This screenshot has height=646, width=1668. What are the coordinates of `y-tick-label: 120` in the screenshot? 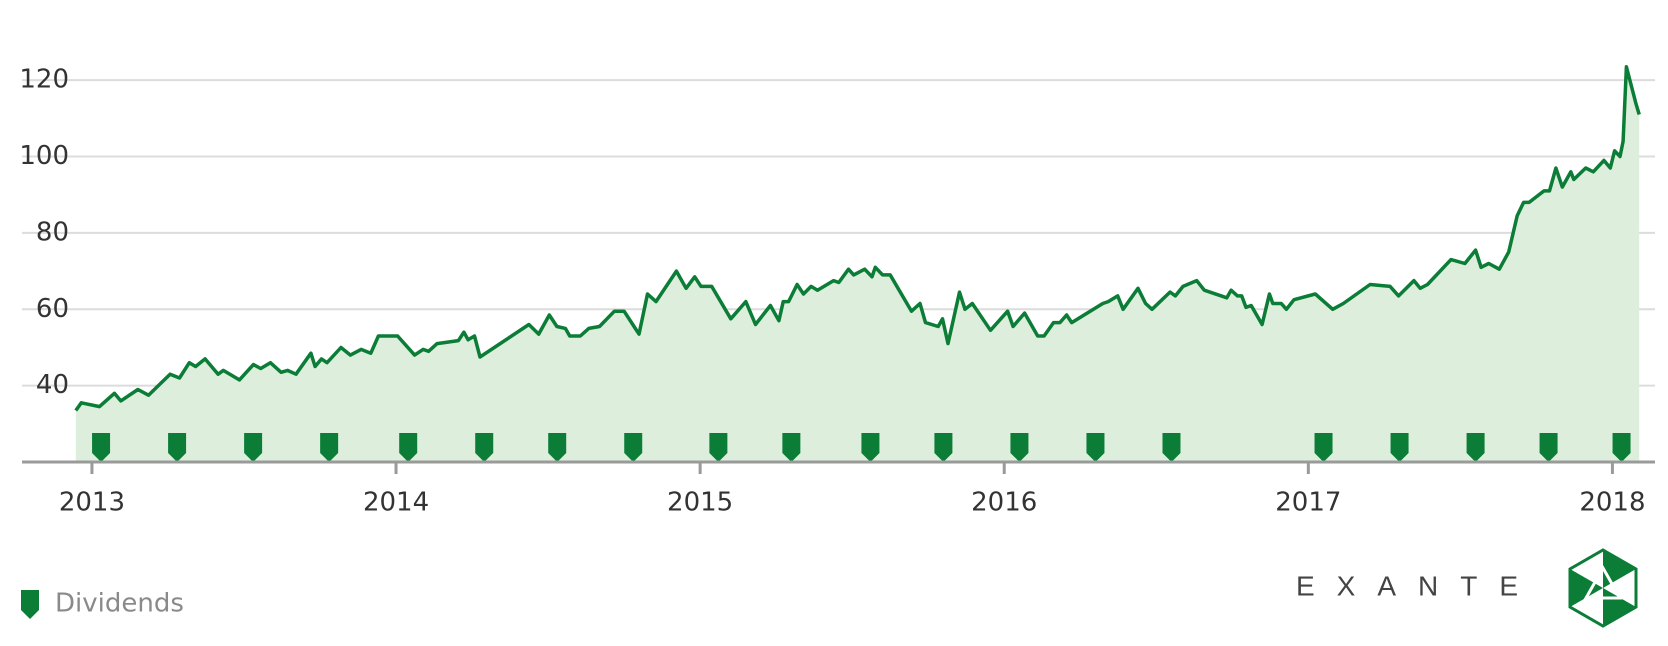 It's located at (44, 80).